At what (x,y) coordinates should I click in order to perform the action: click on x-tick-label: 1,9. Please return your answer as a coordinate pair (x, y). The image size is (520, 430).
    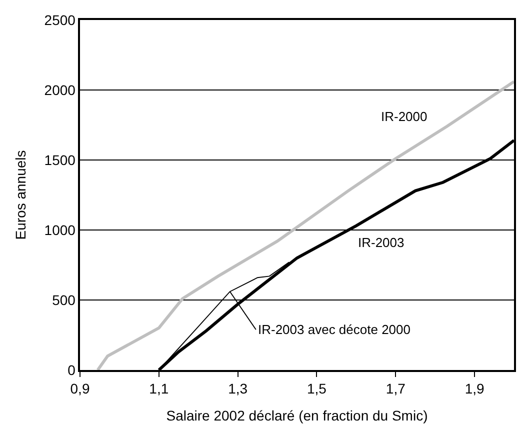
    Looking at the image, I should click on (474, 388).